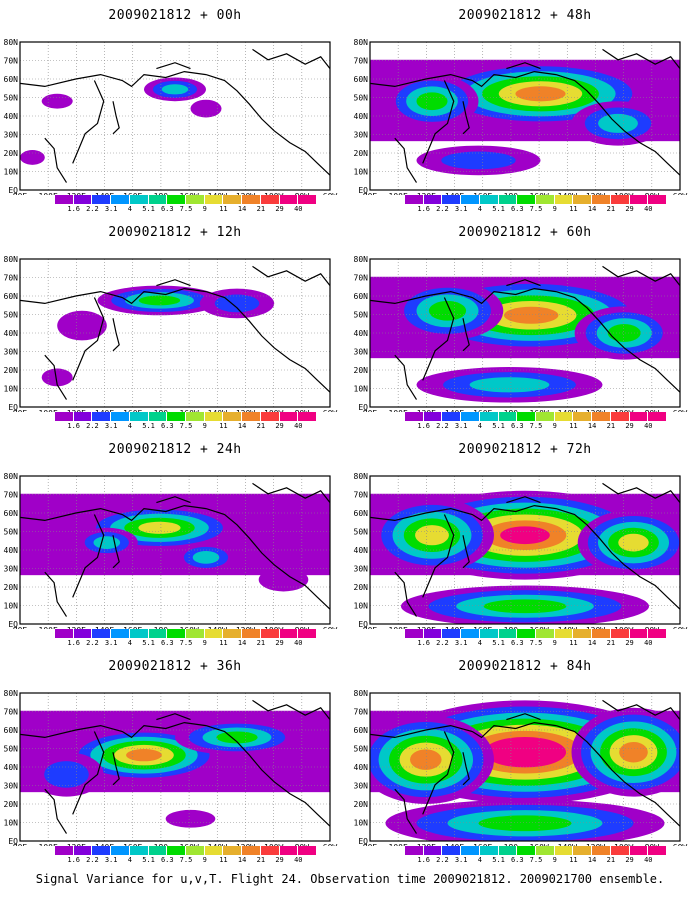 Image resolution: width=700 pixels, height=900 pixels. What do you see at coordinates (175, 232) in the screenshot?
I see `panel-title: 2009021812 + 12h` at bounding box center [175, 232].